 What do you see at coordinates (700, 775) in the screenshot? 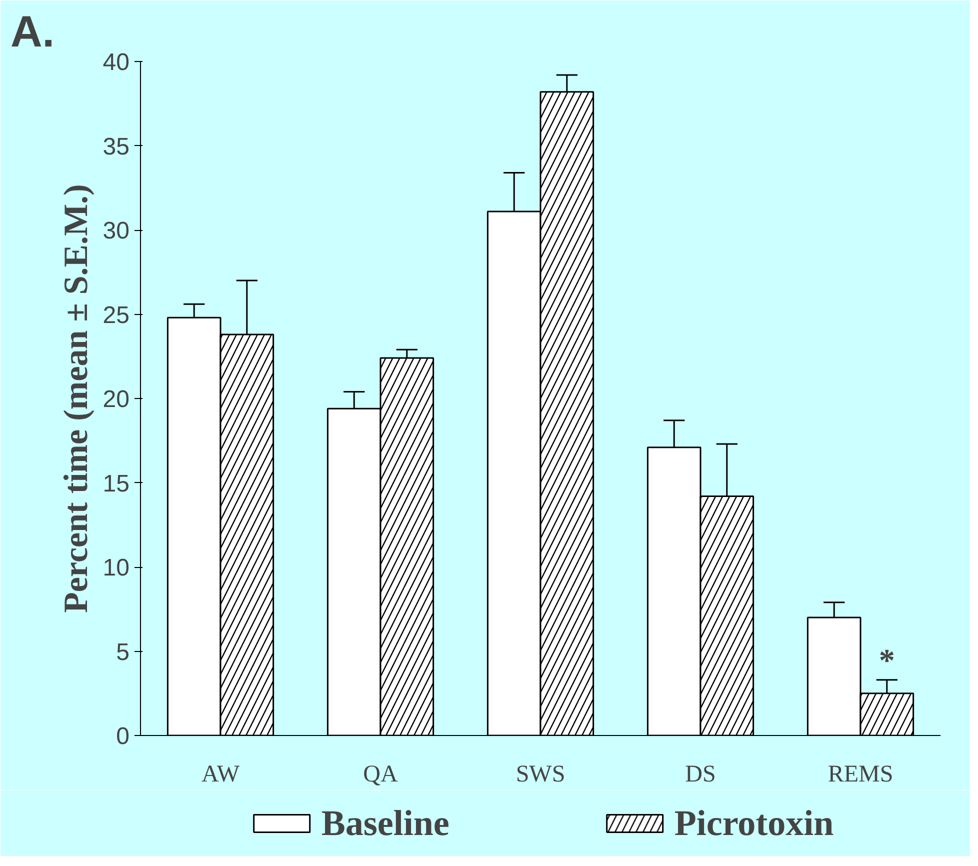
I see `x-tick-label: DS` at bounding box center [700, 775].